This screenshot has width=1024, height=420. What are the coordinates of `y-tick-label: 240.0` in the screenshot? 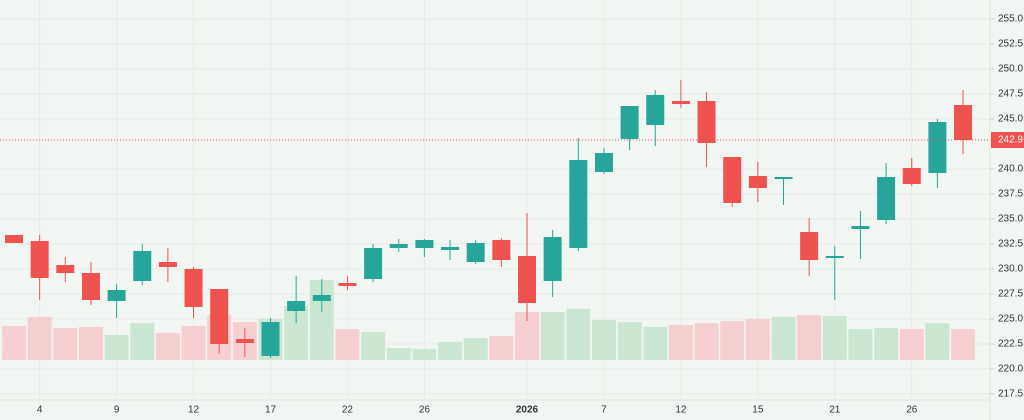 It's located at (1010, 169).